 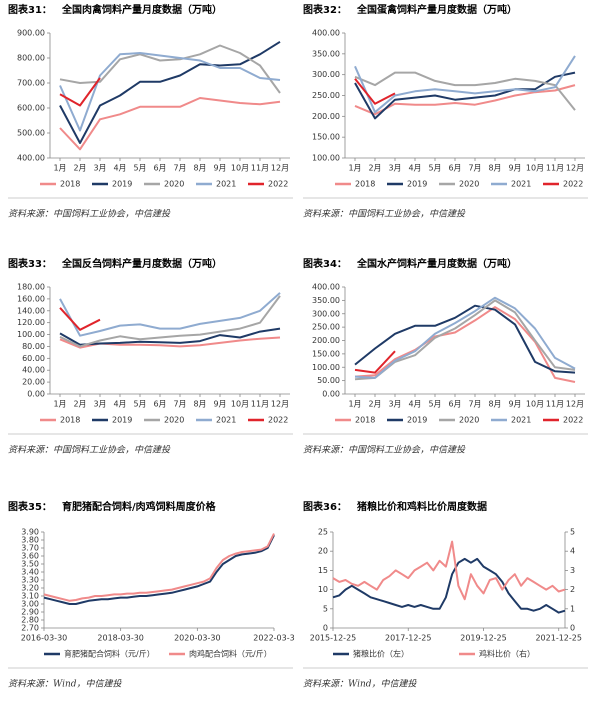 I want to click on y-tick-label: 600.00, so click(x=31, y=108).